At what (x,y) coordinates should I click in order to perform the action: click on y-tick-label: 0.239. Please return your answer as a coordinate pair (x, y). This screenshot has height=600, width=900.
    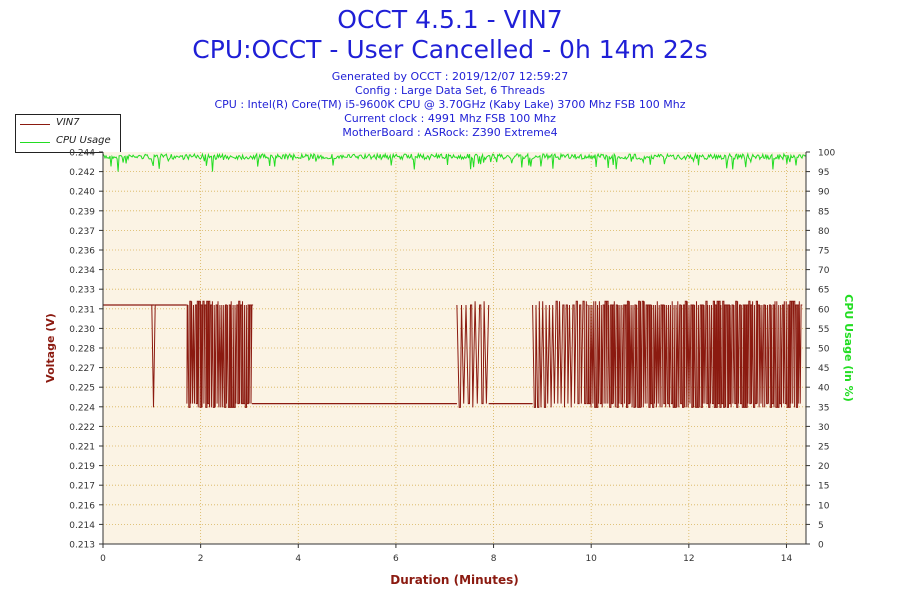
    Looking at the image, I should click on (82, 212).